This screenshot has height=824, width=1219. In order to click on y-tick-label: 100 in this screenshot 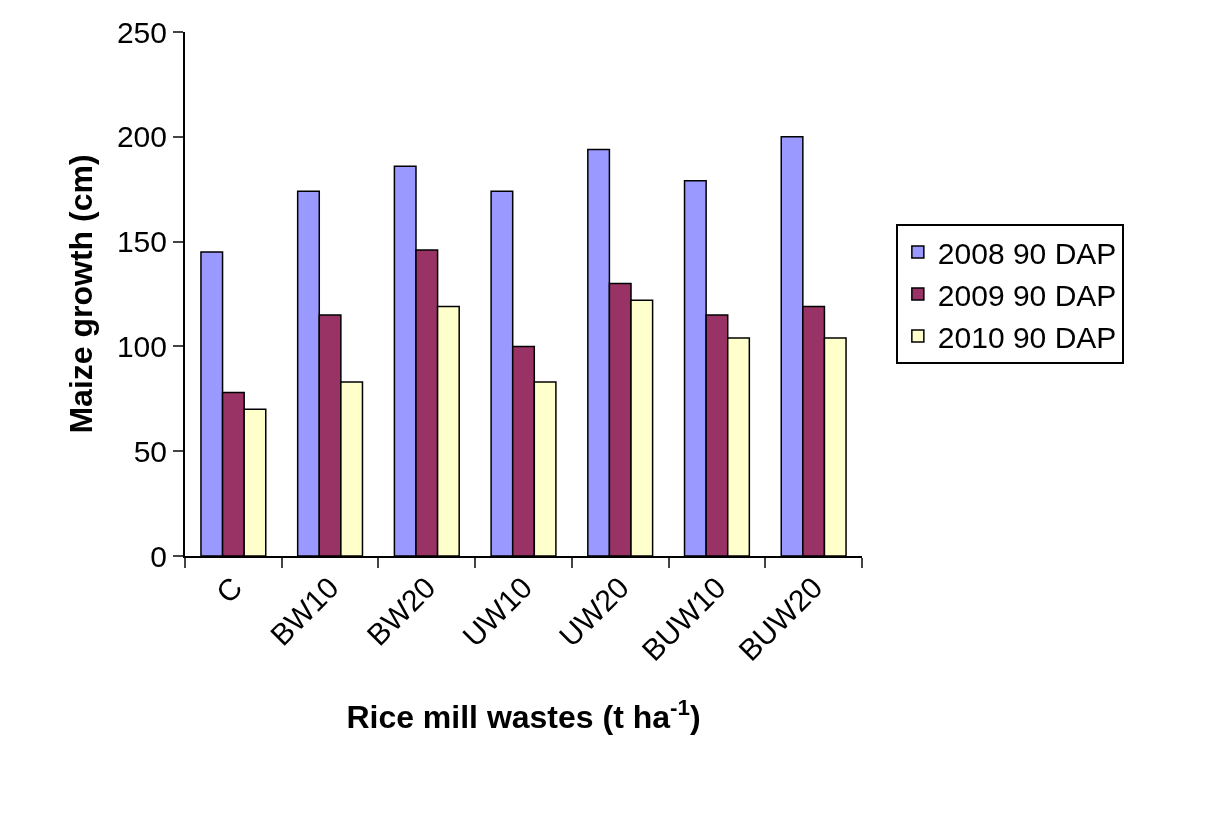, I will do `click(141, 346)`.